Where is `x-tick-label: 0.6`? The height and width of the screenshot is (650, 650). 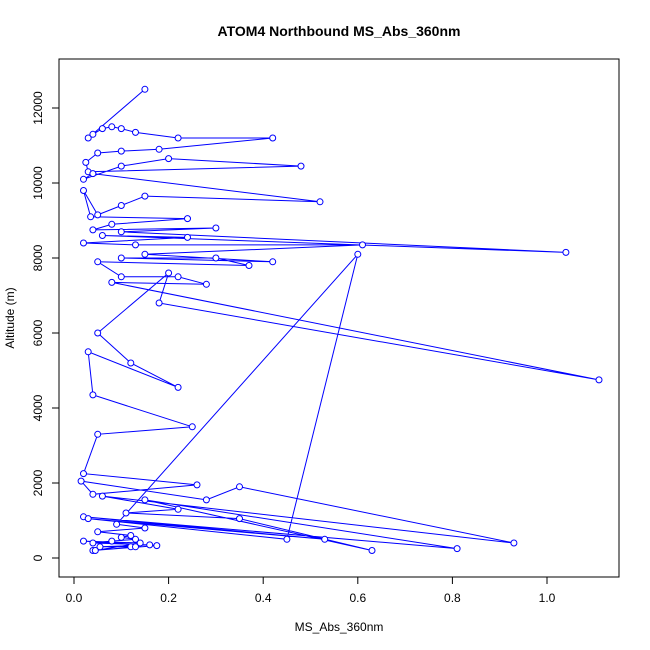 x-tick-label: 0.6 is located at coordinates (357, 598).